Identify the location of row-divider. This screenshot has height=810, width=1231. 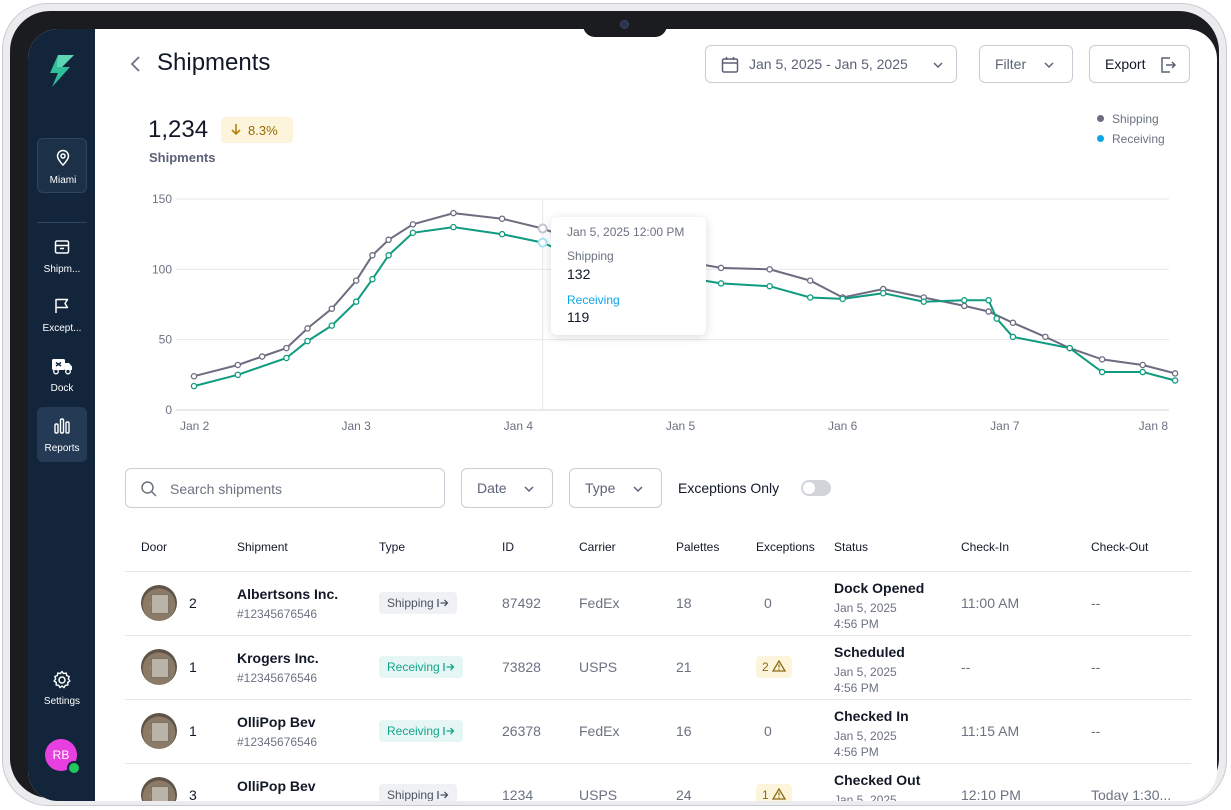
(658, 699).